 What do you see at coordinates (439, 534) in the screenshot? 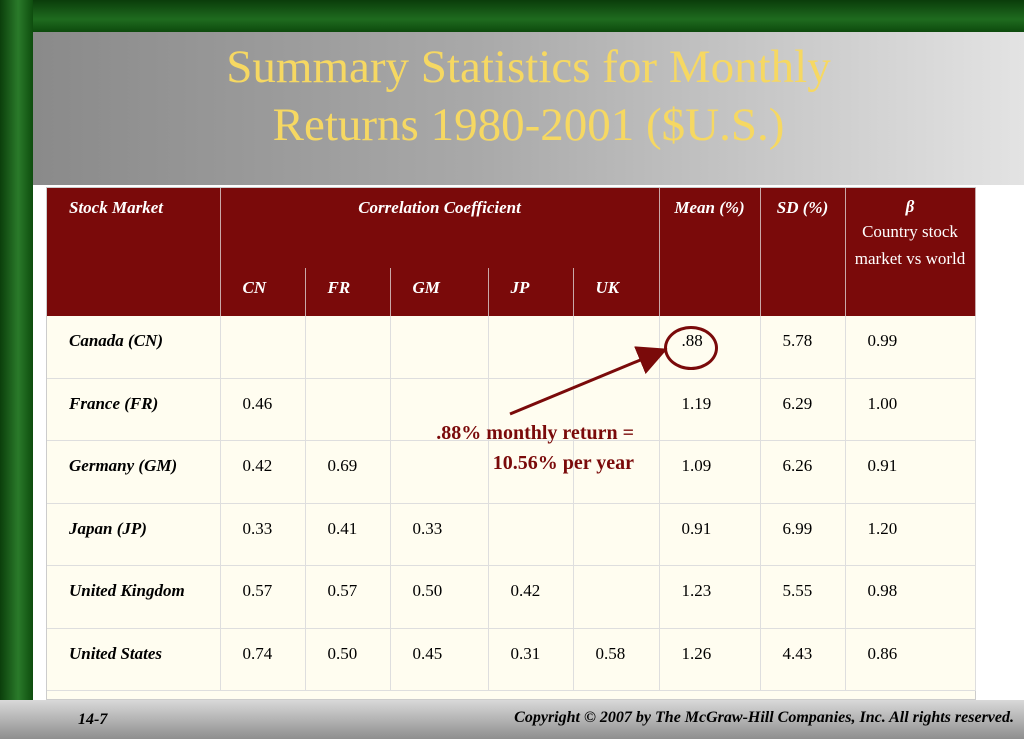
I see `cell-gm: 0.33` at bounding box center [439, 534].